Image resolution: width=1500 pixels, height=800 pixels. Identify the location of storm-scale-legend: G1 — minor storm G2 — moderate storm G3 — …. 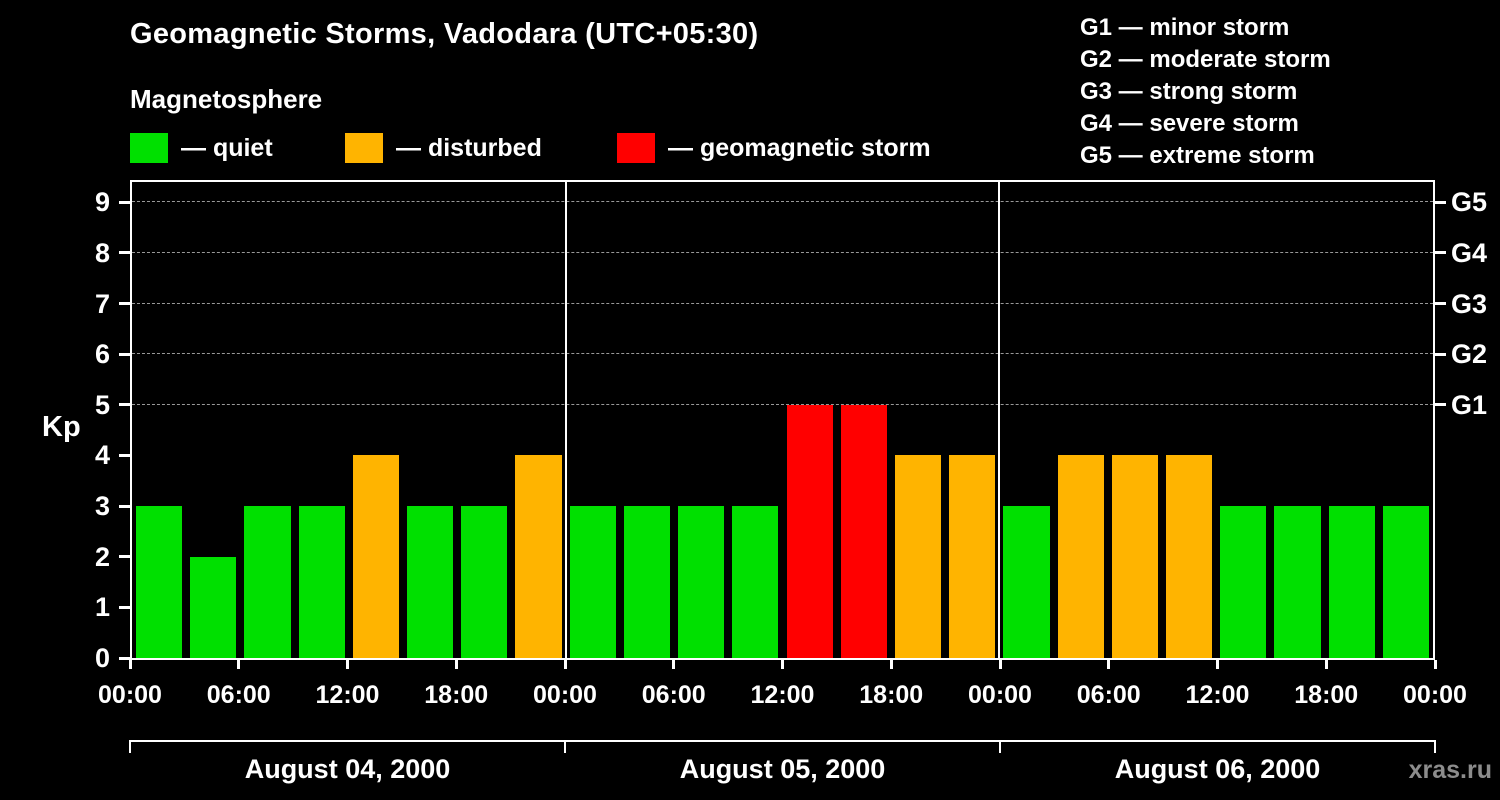
(1205, 92).